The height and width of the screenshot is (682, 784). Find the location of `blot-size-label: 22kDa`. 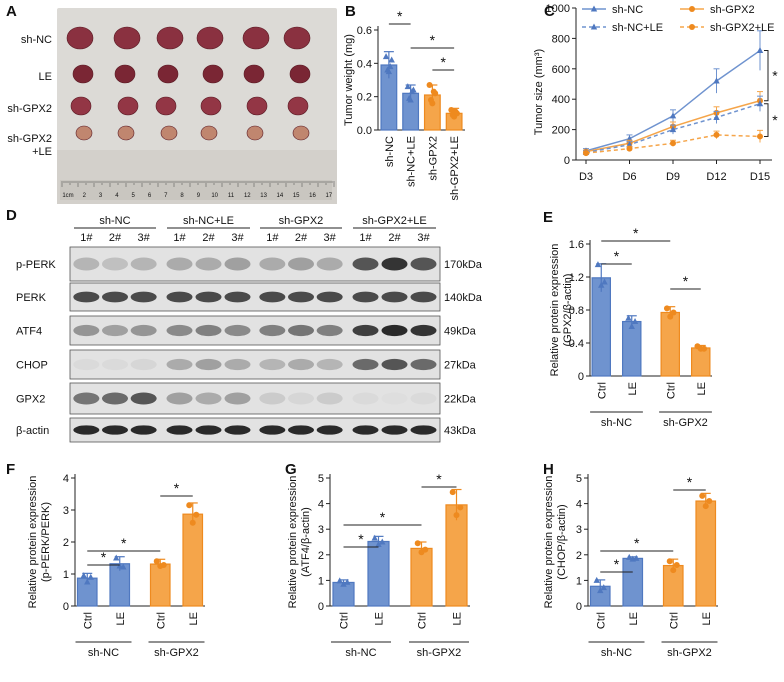

blot-size-label: 22kDa is located at coordinates (460, 400).